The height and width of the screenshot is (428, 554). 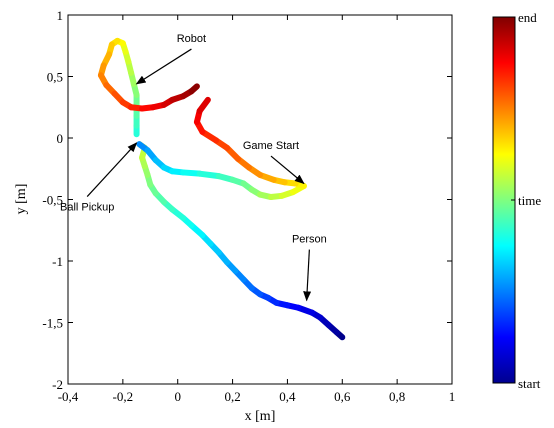 What do you see at coordinates (68, 396) in the screenshot?
I see `x-tick-label: -0,4` at bounding box center [68, 396].